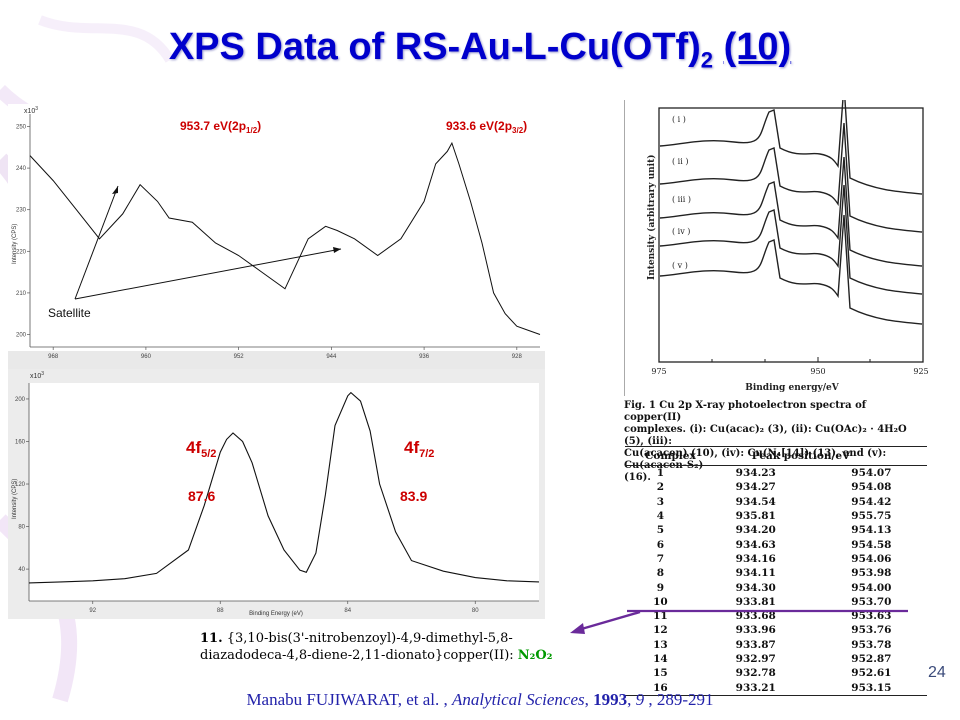 The width and height of the screenshot is (960, 720). I want to click on top-y-tick-label: 240, so click(21, 169).